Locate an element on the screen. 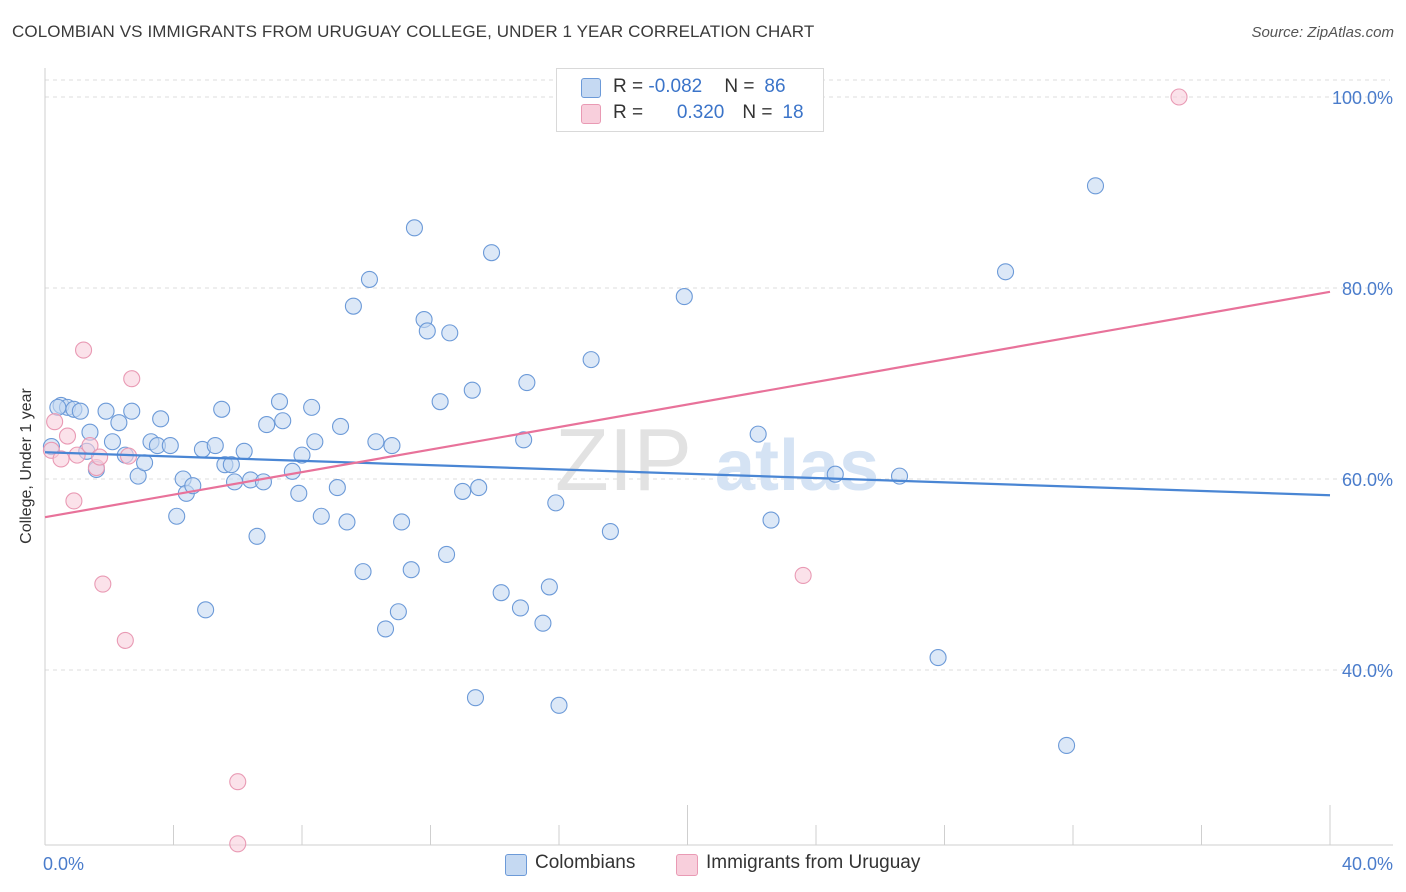 The height and width of the screenshot is (892, 1406). trend-line-colombians is located at coordinates (687, 474).